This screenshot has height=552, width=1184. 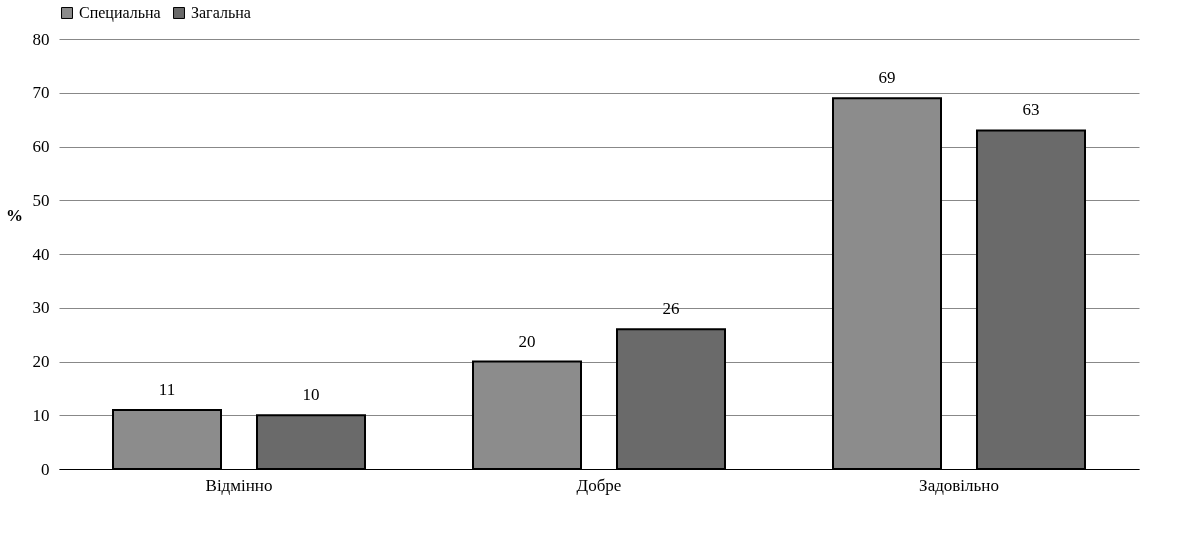 I want to click on y-axis-title: %, so click(x=14, y=215).